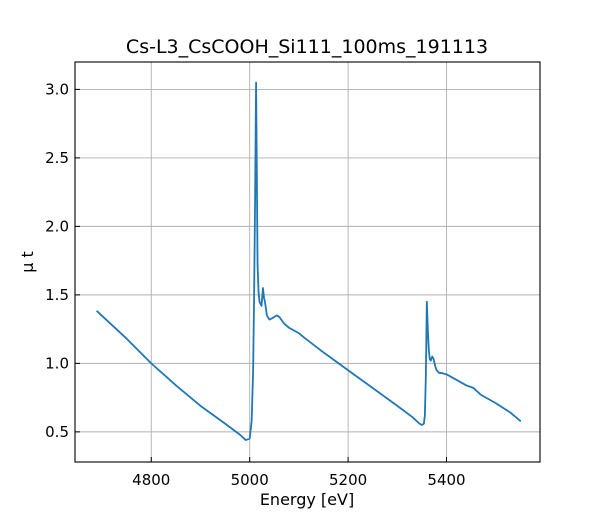 Image resolution: width=600 pixels, height=520 pixels. Describe the element at coordinates (298, 480) in the screenshot. I see `x-tick-labels: 4800 5000 5200 5400` at that location.